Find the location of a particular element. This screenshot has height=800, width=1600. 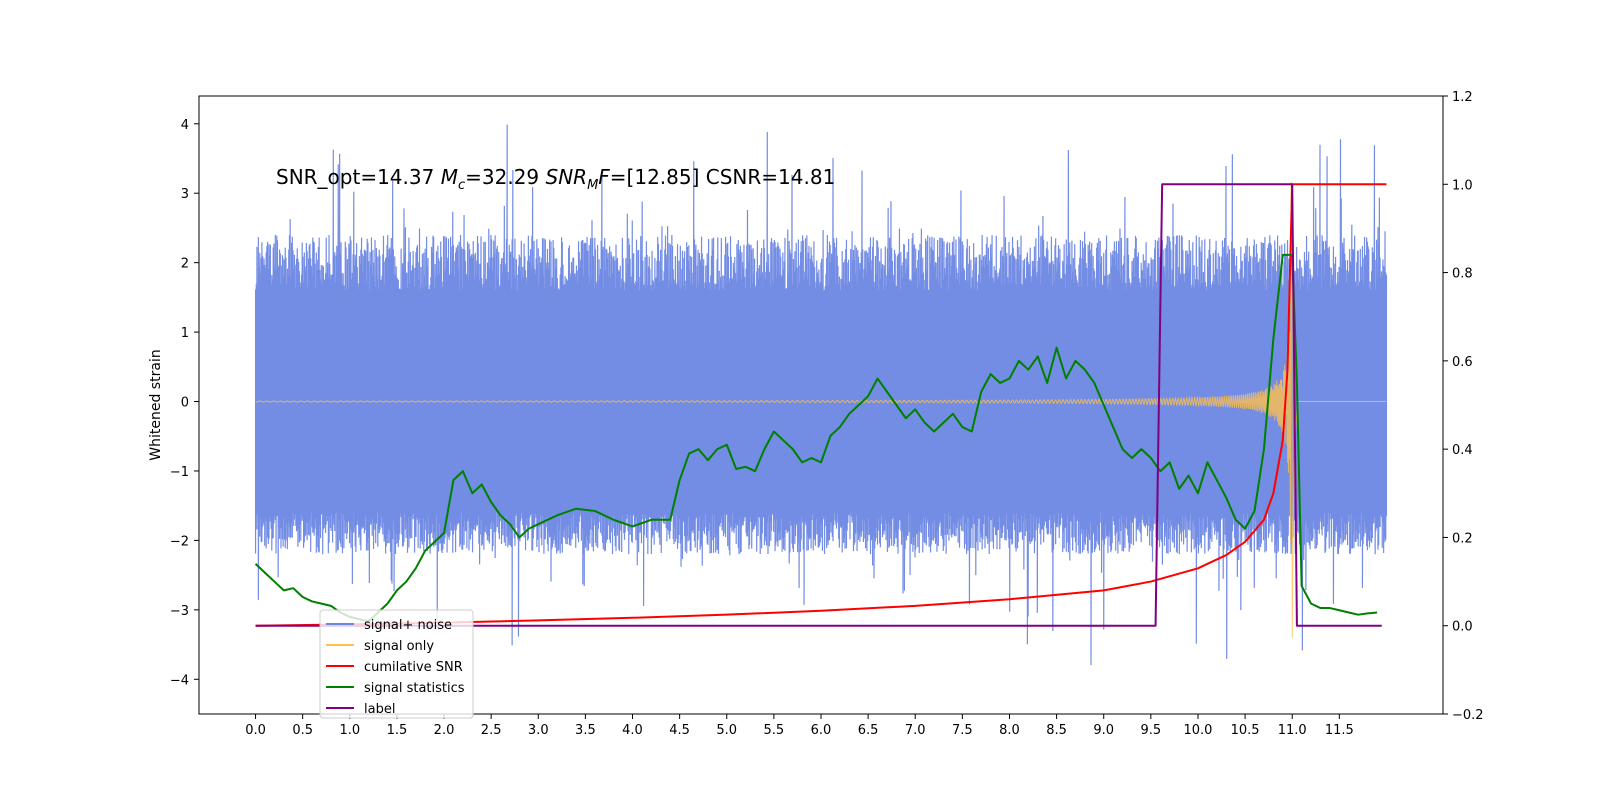

x-tick-label: 8.5 is located at coordinates (1056, 730).